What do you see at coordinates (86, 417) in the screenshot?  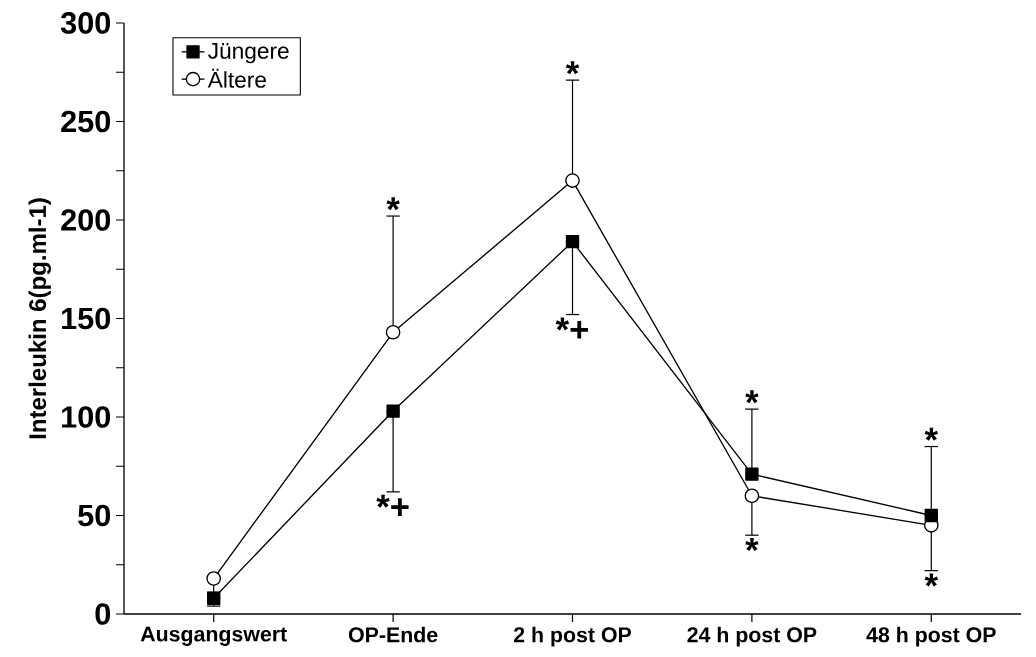 I see `y-tick-label: 100` at bounding box center [86, 417].